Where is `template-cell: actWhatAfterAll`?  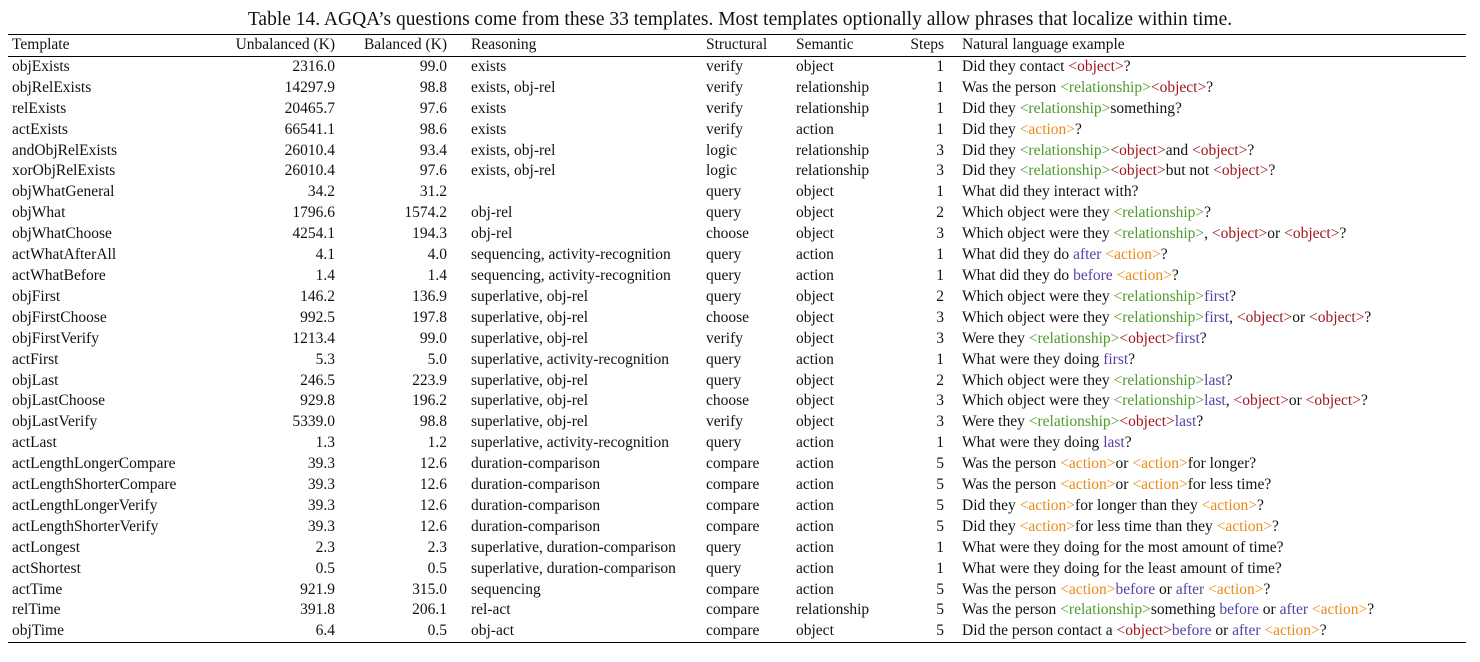
template-cell: actWhatAfterAll is located at coordinates (64, 255).